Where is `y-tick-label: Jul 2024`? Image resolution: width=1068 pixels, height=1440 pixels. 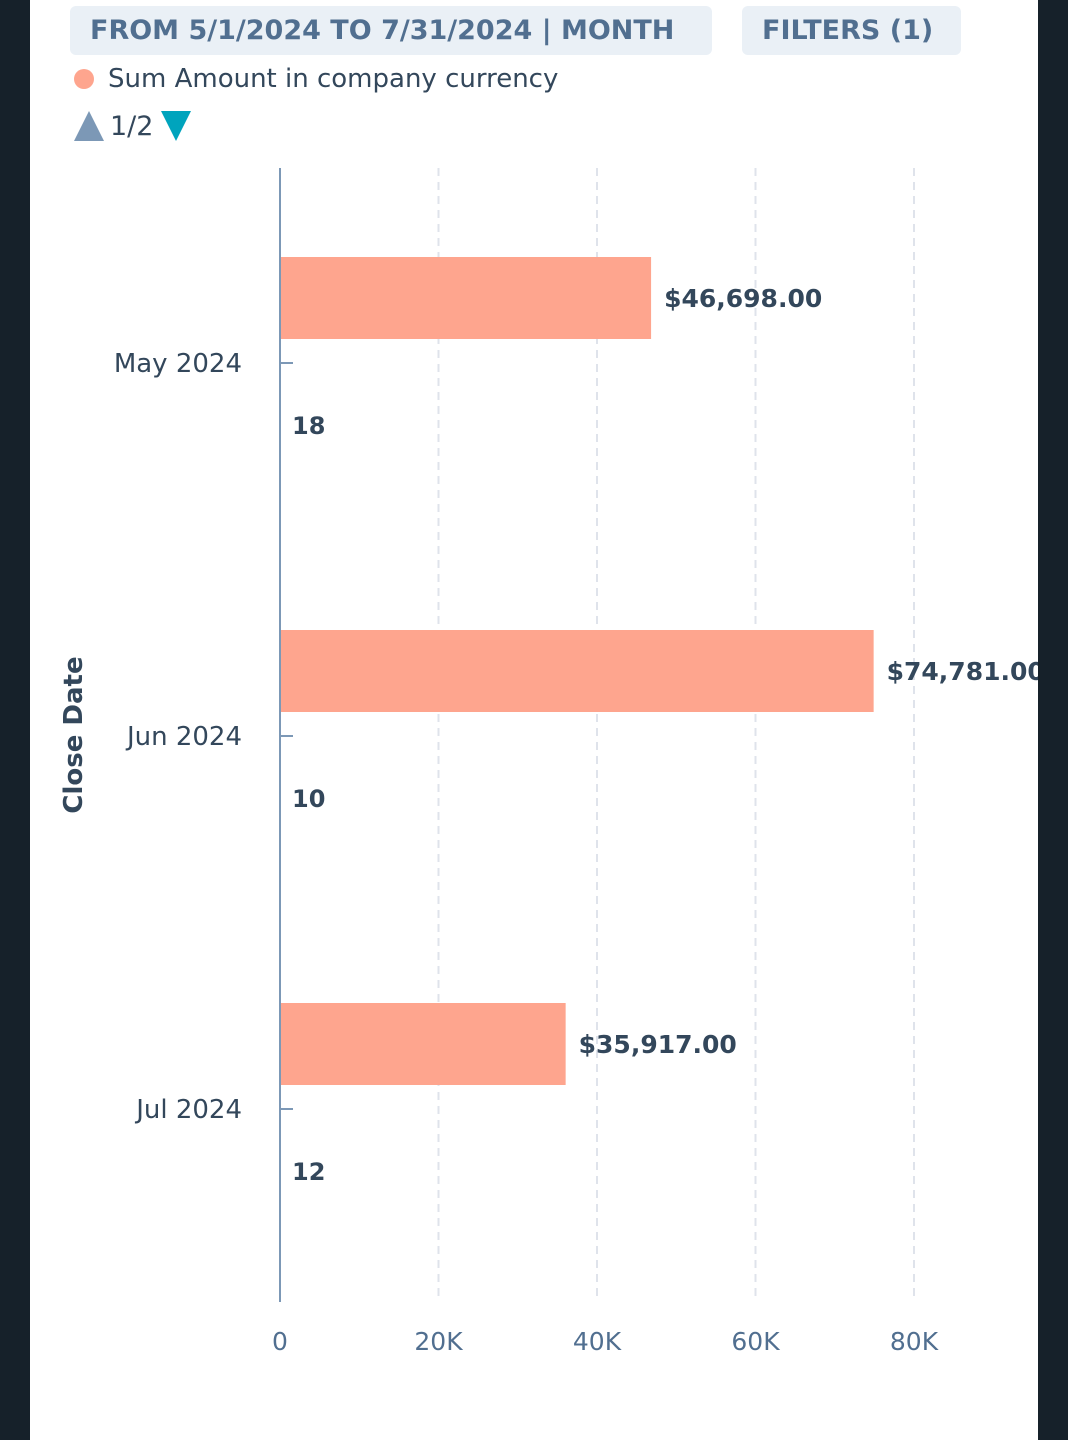 y-tick-label: Jul 2024 is located at coordinates (188, 1110).